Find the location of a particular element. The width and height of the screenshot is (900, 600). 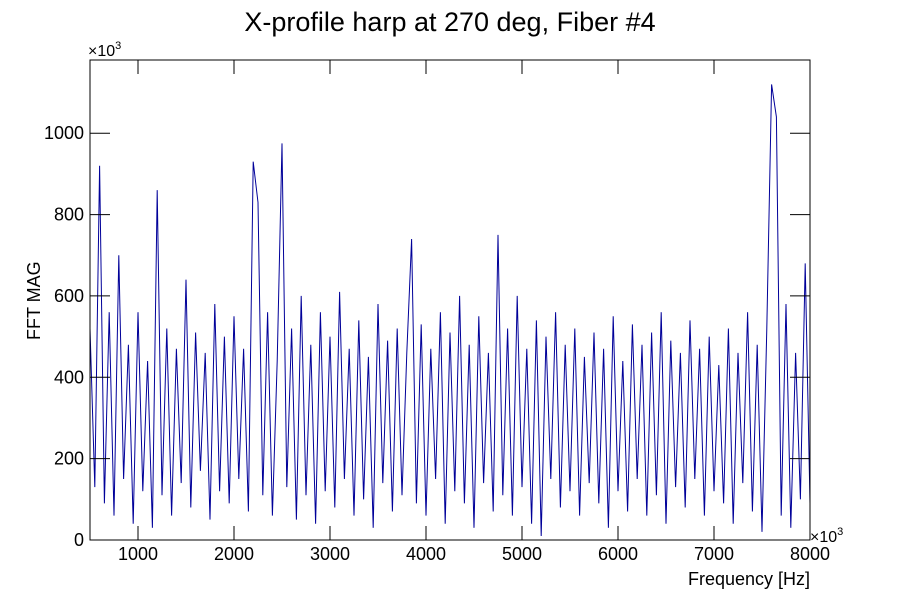

x-tick-label: 6000 is located at coordinates (618, 554).